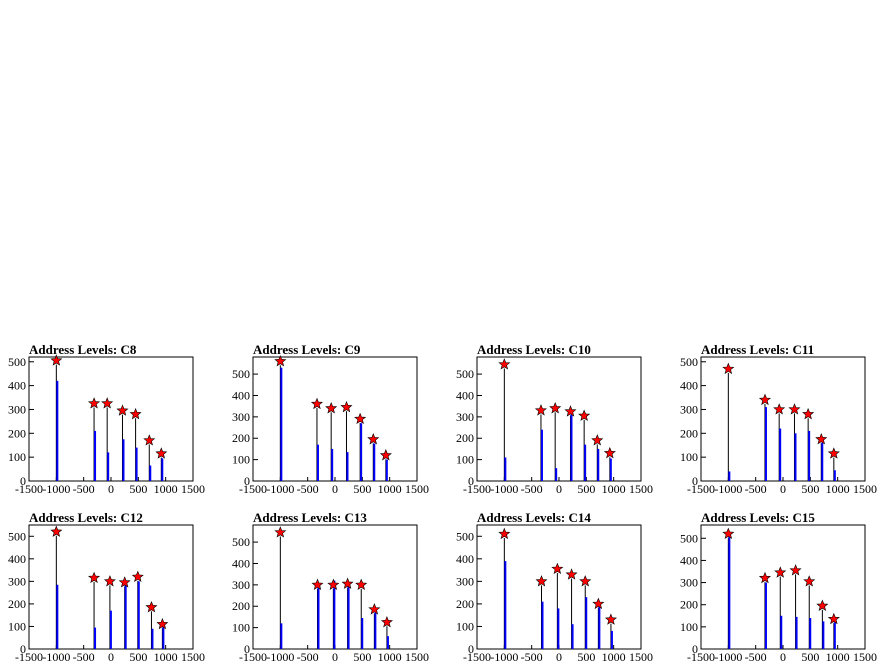  What do you see at coordinates (307, 349) in the screenshot?
I see `chart-title: Address Levels: C9` at bounding box center [307, 349].